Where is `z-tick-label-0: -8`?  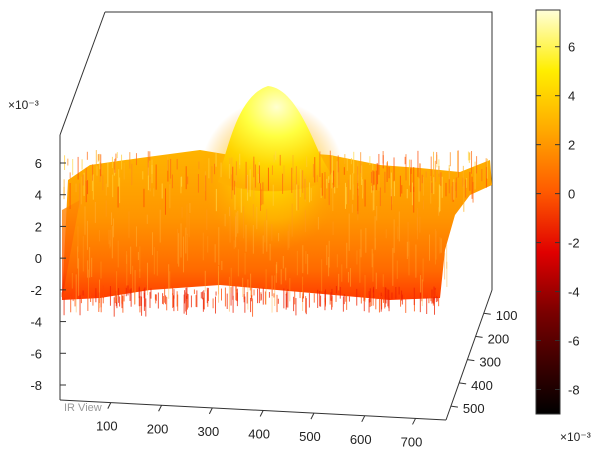 z-tick-label-0: -8 is located at coordinates (36, 385).